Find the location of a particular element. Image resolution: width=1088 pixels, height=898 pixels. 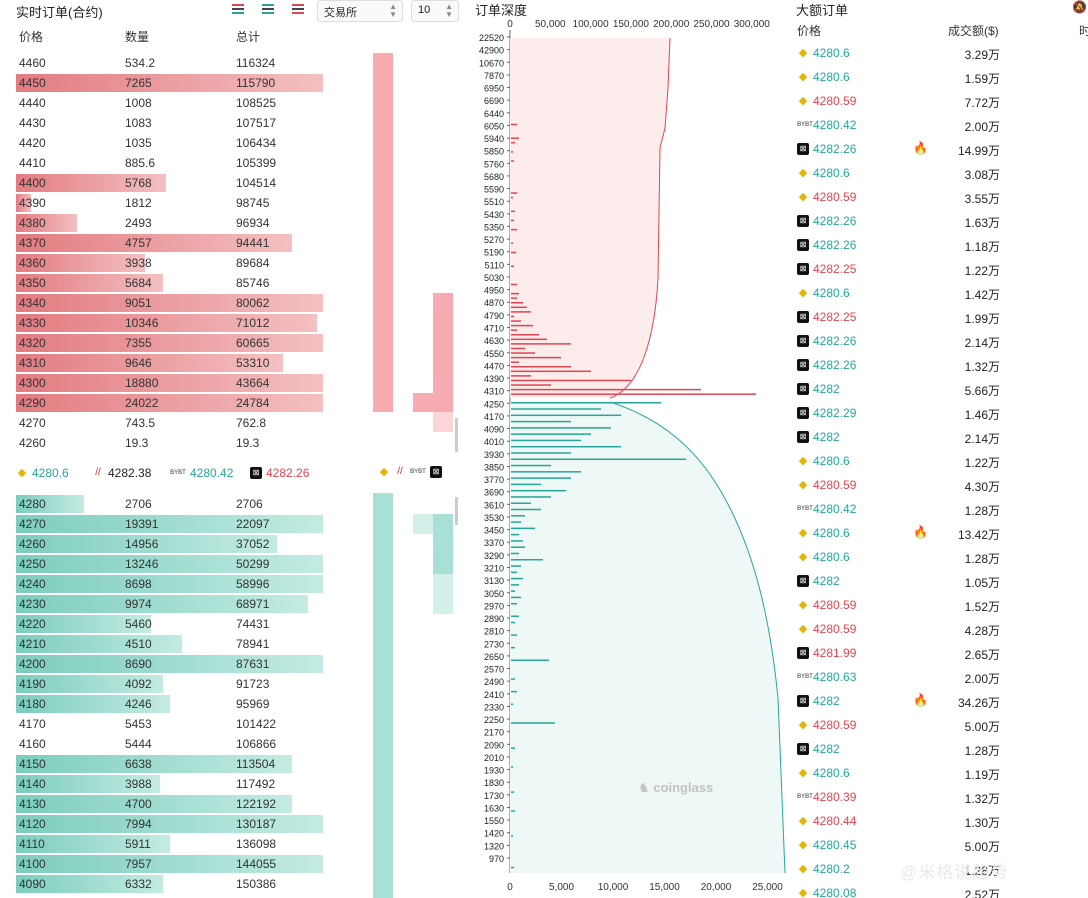

large-order-row: ⊠ 4282.25 1.22万 is located at coordinates (941, 269).